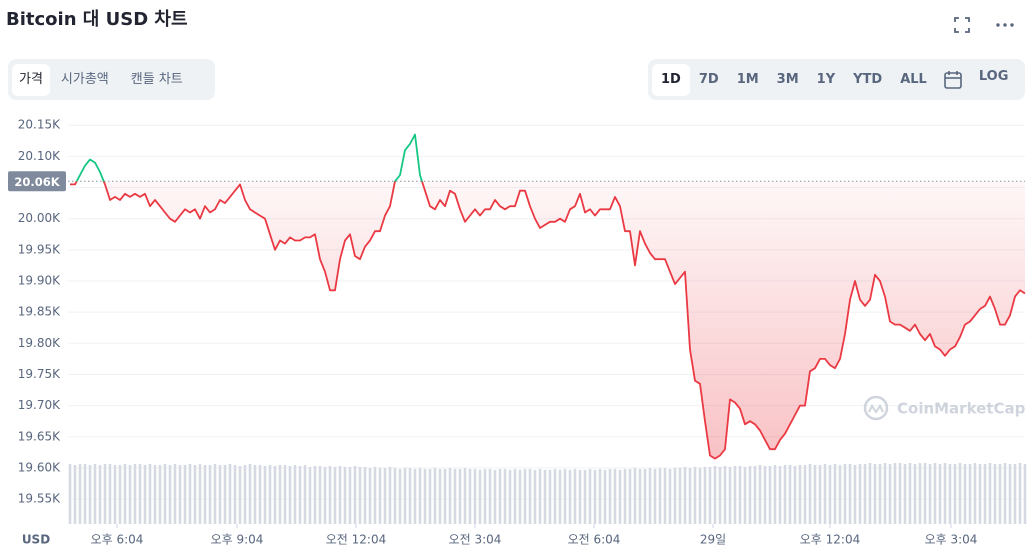 The image size is (1032, 551). What do you see at coordinates (156, 79) in the screenshot?
I see `tab: 캔들 차트` at bounding box center [156, 79].